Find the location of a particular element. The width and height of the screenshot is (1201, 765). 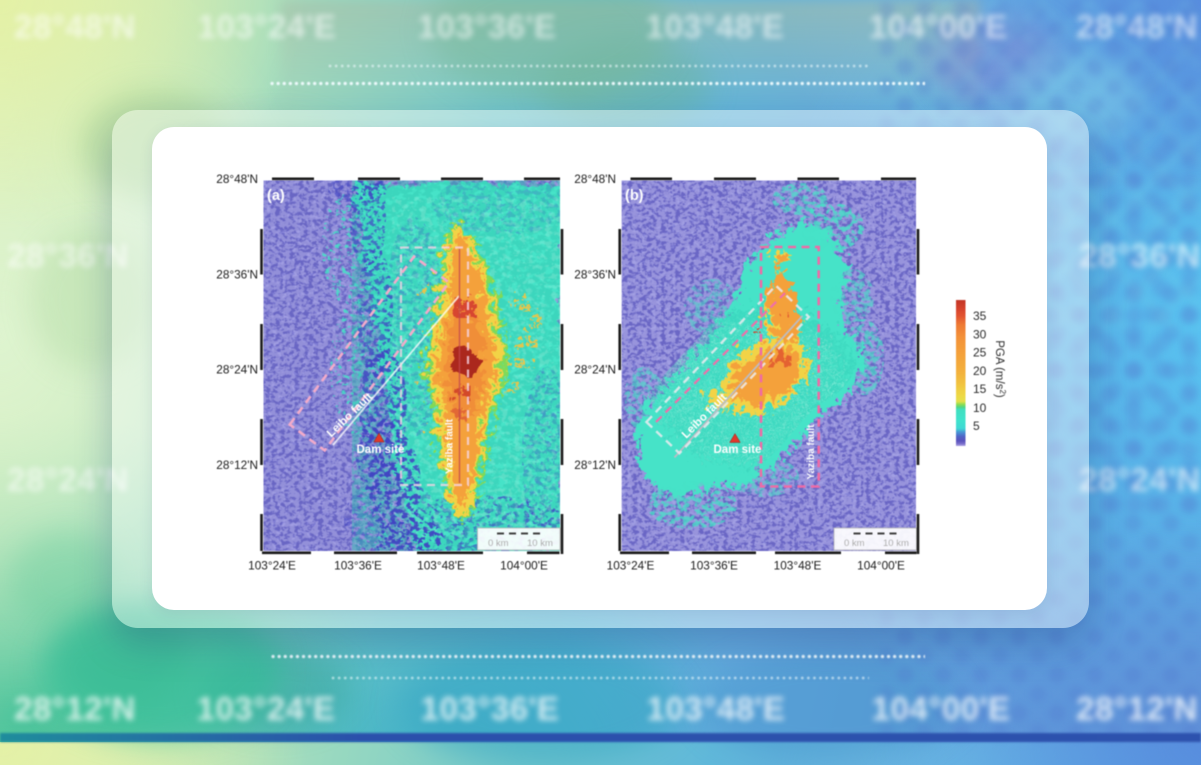

svg-text: 35 is located at coordinates (980, 316).